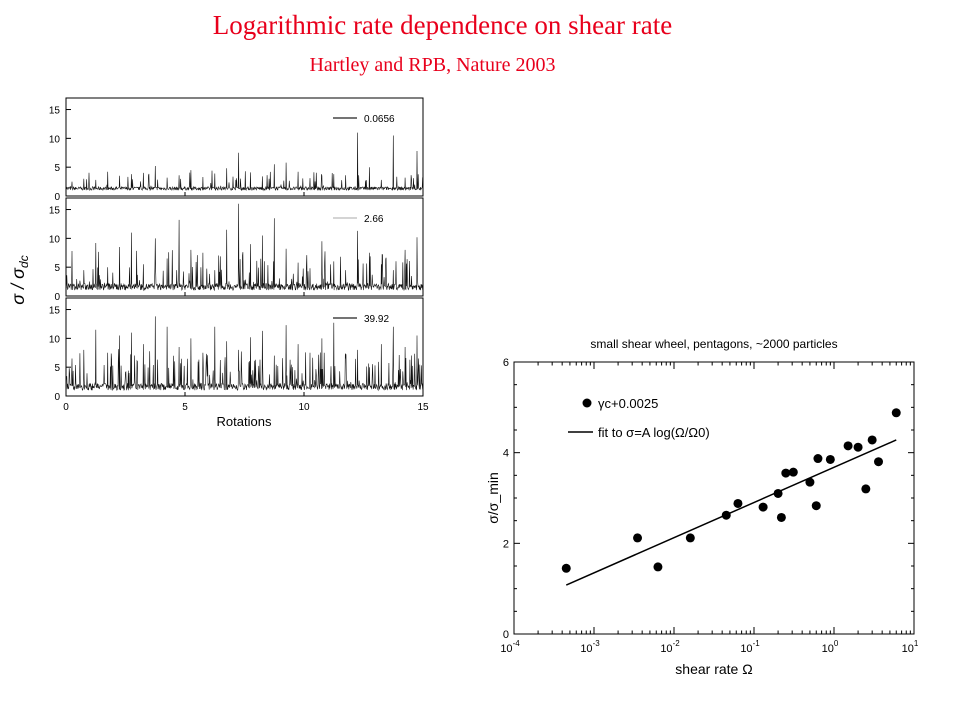  I want to click on x-tick-label: 10⁻², so click(670, 647).